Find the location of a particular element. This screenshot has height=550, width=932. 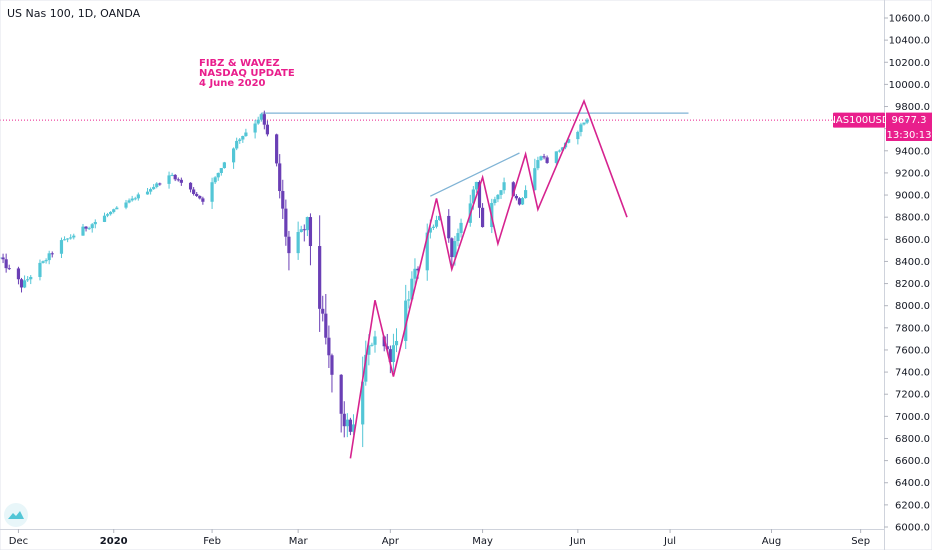

annotation-line-1: FIBZ & WAVEZ is located at coordinates (239, 63).